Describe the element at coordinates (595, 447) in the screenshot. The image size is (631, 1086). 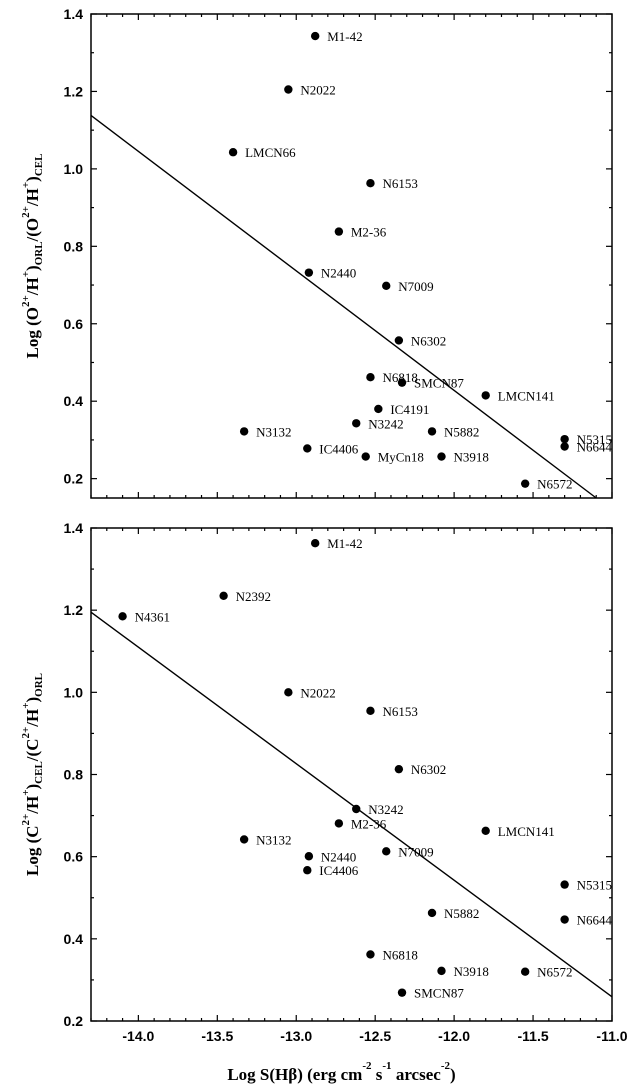
I see `point-label: N6644` at that location.